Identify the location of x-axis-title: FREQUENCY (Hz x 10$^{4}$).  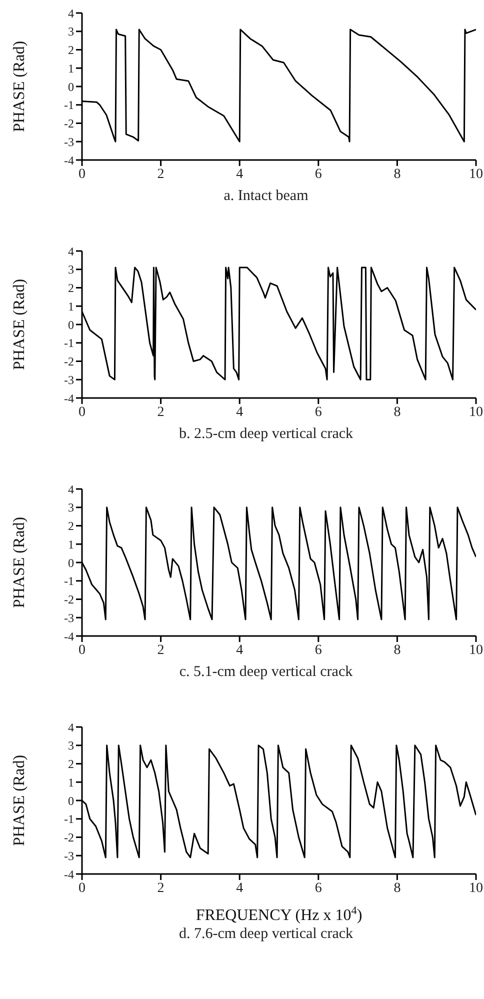
(279, 914).